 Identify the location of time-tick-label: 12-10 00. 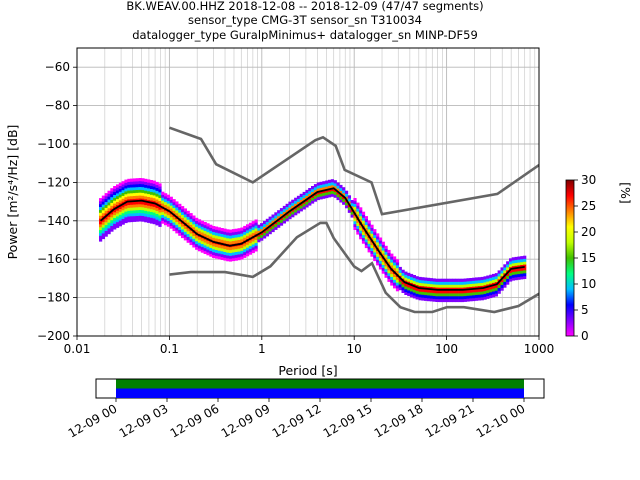
(501, 420).